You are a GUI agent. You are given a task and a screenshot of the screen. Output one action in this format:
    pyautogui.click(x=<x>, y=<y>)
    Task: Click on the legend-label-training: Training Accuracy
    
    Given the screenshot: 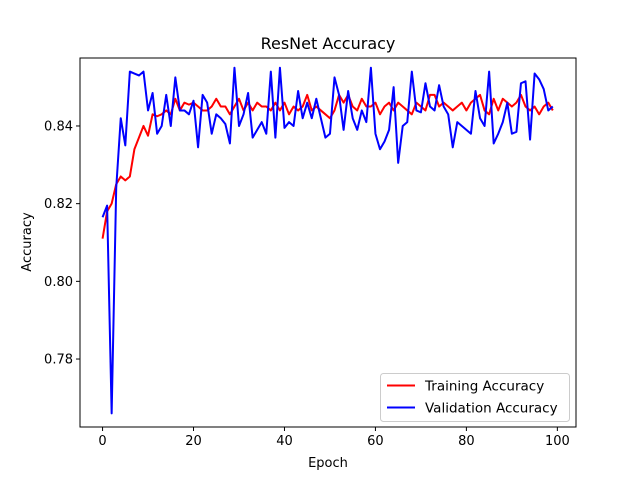 What is the action you would take?
    pyautogui.click(x=484, y=387)
    